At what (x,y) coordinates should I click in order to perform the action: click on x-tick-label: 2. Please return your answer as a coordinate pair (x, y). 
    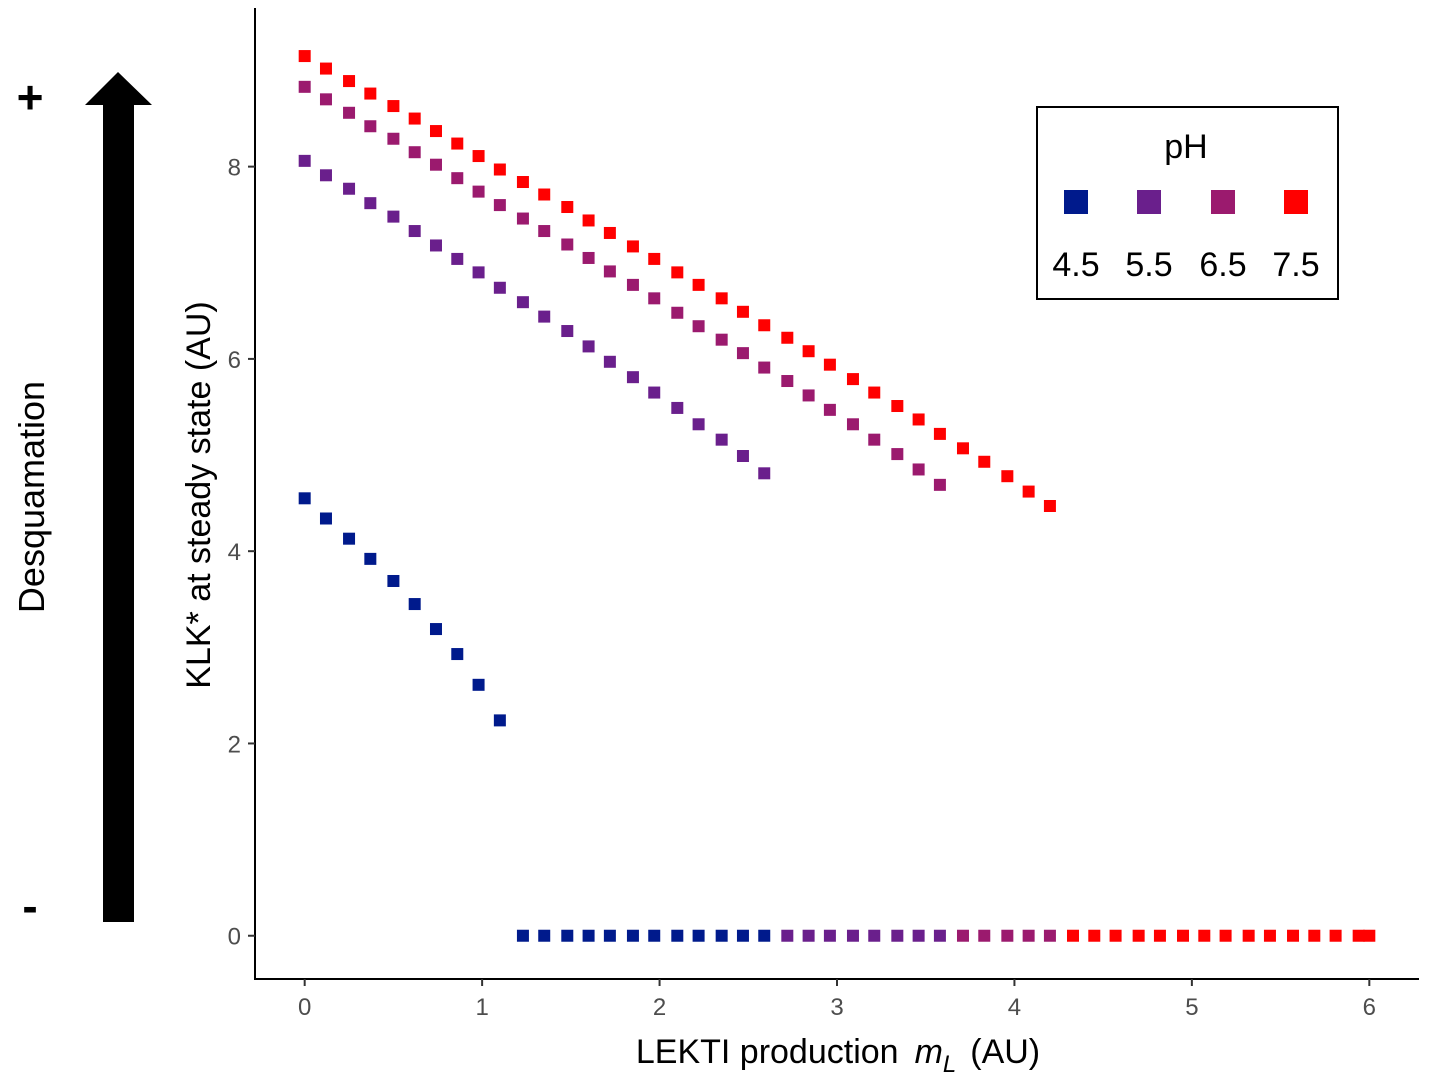
    Looking at the image, I should click on (659, 1007).